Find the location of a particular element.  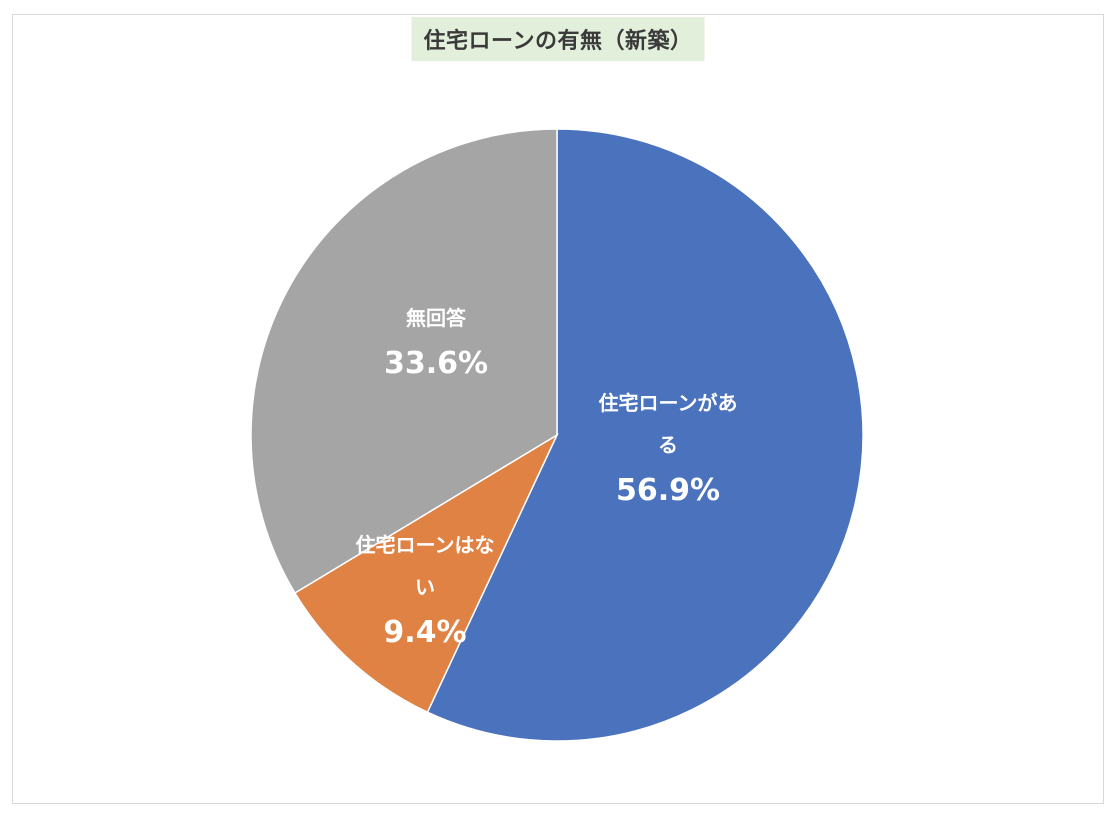

slice-value-1: 9.4% is located at coordinates (424, 632).